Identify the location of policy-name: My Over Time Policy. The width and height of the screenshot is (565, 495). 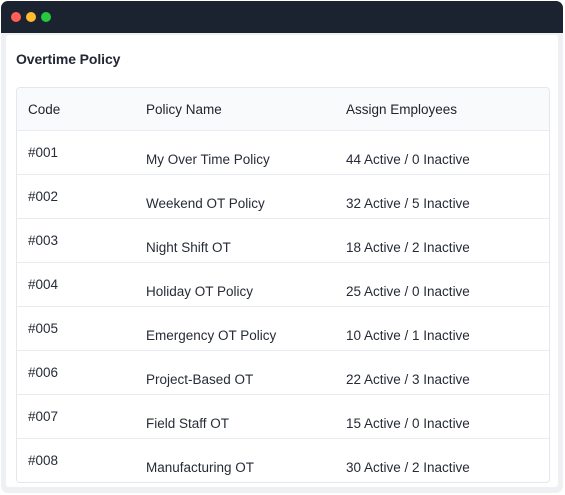
(208, 159).